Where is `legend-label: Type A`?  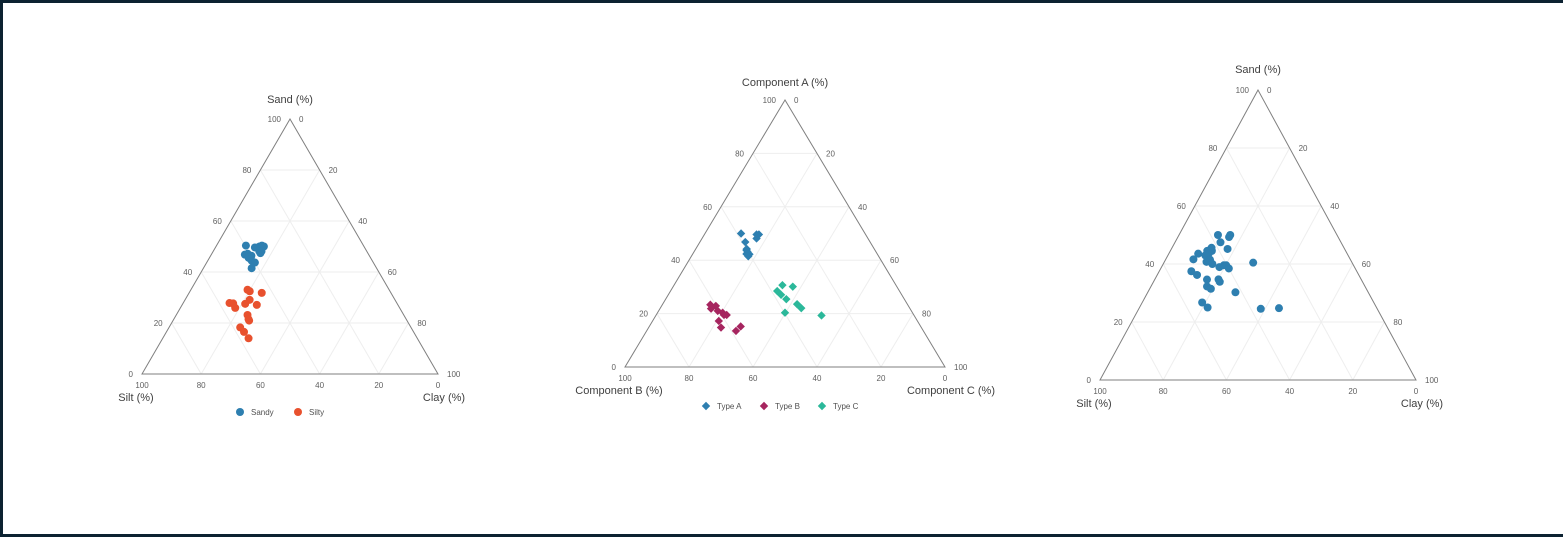 legend-label: Type A is located at coordinates (729, 406).